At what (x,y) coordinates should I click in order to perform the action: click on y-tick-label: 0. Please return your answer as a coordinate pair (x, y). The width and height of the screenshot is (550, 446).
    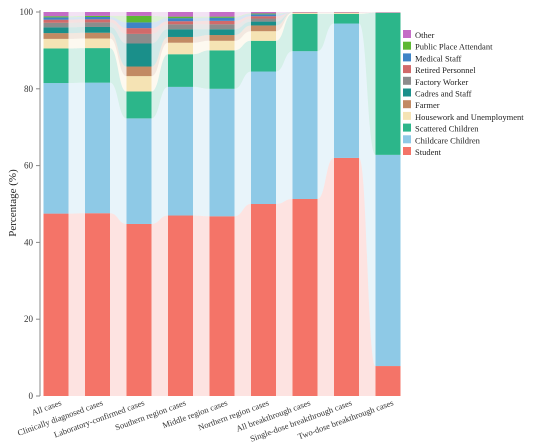
    Looking at the image, I should click on (31, 396).